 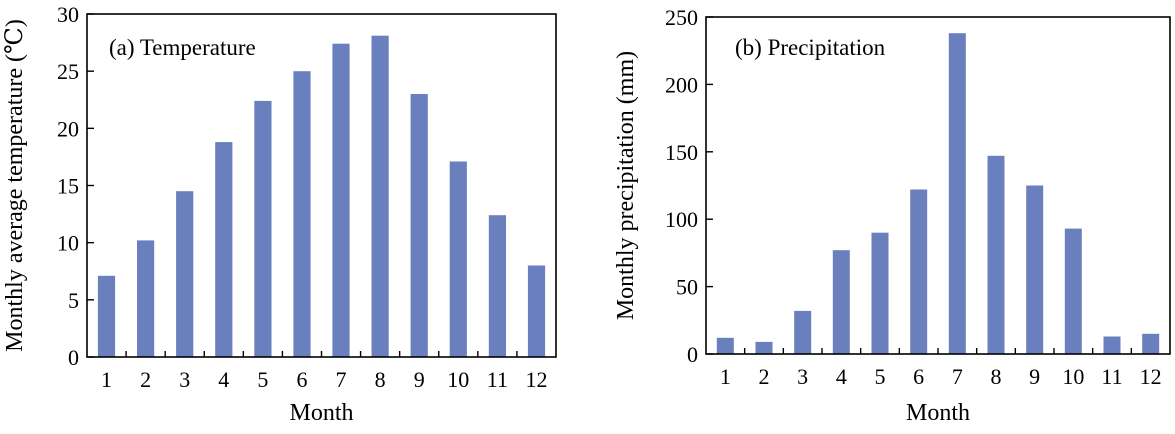 What do you see at coordinates (145, 379) in the screenshot?
I see `temperature-xtick-label-2: 2` at bounding box center [145, 379].